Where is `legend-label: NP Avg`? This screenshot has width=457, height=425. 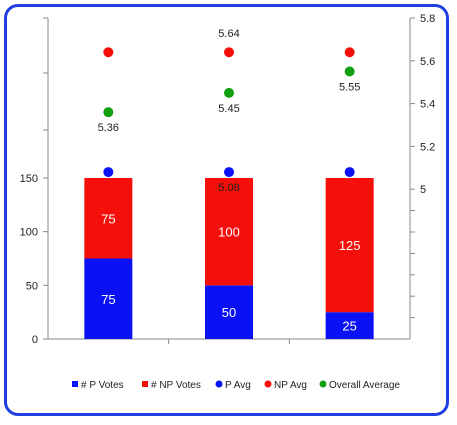
legend-label: NP Avg is located at coordinates (290, 385).